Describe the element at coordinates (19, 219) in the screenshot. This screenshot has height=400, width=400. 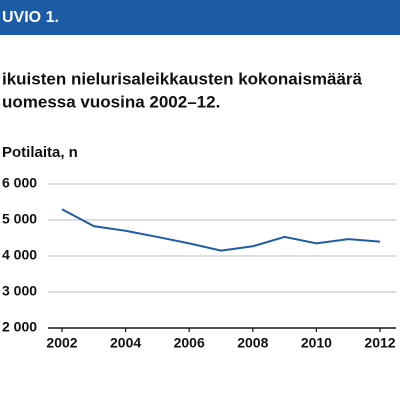
I see `y-tick-label: 5 000` at that location.